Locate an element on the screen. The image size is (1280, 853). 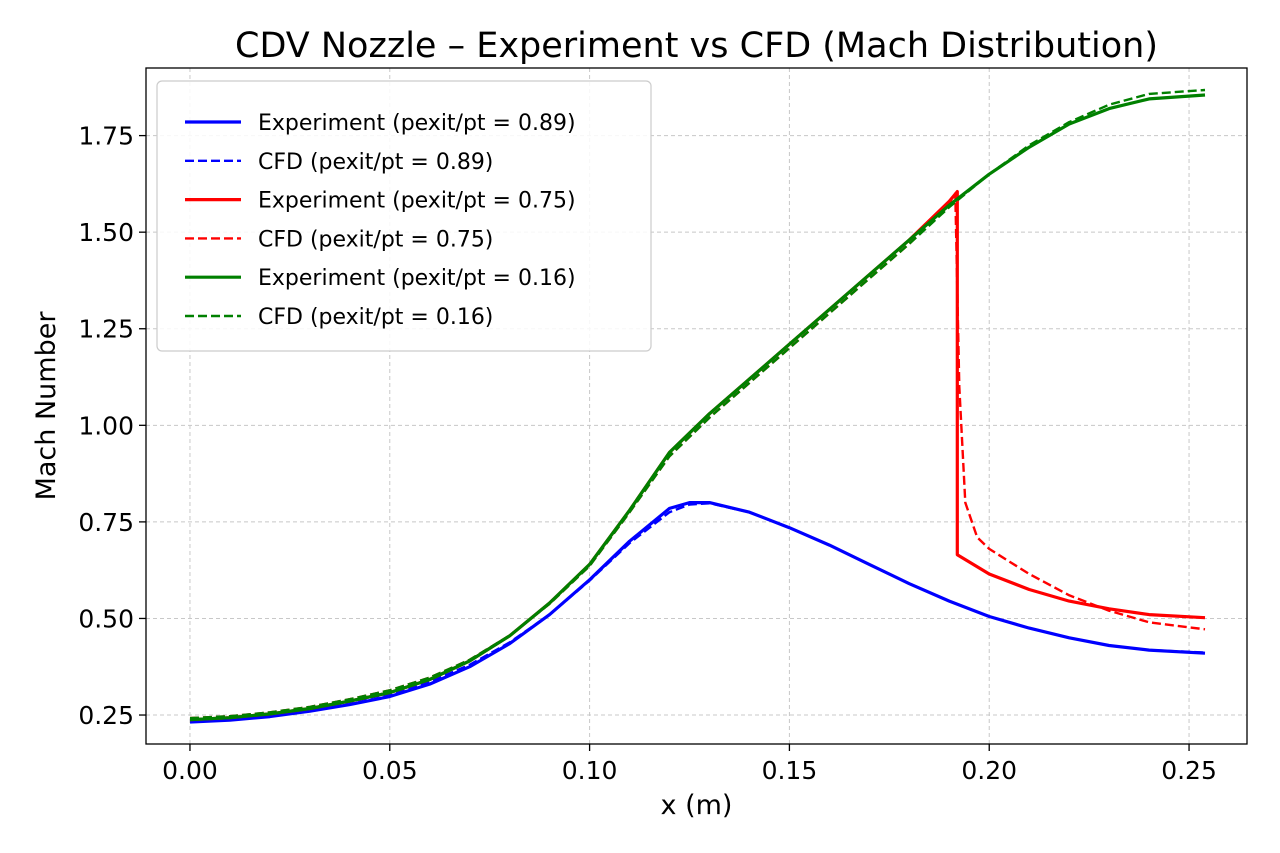
legend-label: CFD (pexit/pt = 0.75) is located at coordinates (375, 239).